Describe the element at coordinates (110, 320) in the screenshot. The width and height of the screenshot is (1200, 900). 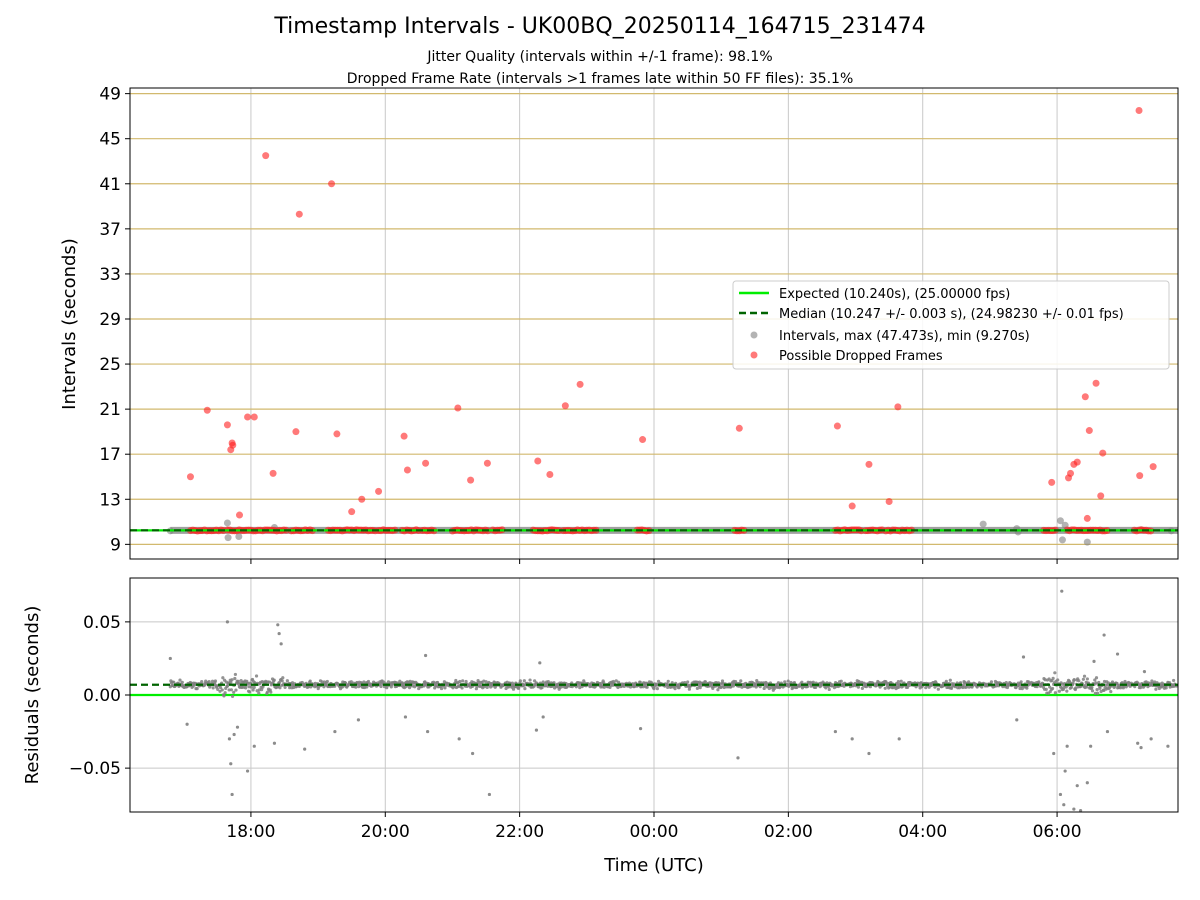
I see `top-y-tick-label: 29` at that location.